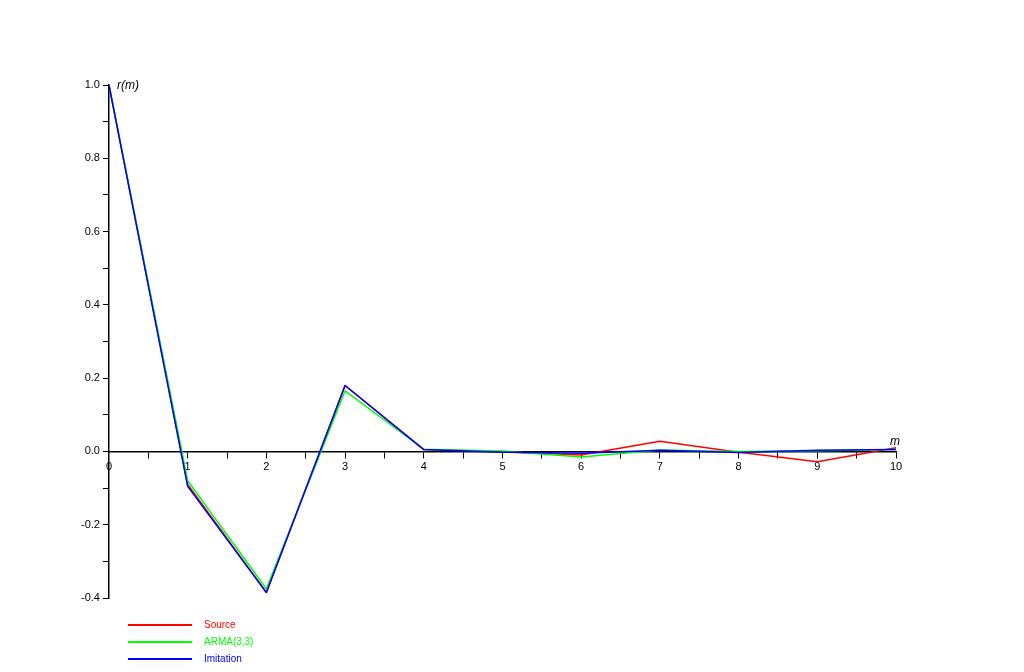 The height and width of the screenshot is (672, 1024). What do you see at coordinates (92, 157) in the screenshot?
I see `y-tick-label: 0.8` at bounding box center [92, 157].